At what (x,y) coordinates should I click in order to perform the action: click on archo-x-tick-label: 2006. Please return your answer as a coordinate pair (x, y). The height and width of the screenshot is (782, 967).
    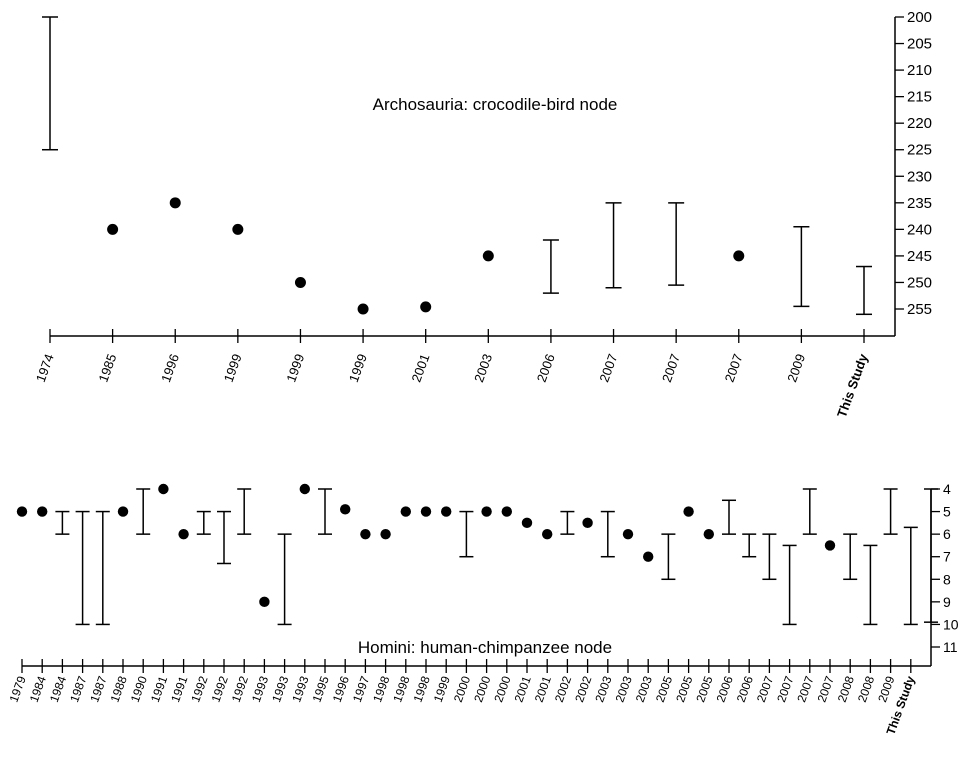
    Looking at the image, I should click on (546, 368).